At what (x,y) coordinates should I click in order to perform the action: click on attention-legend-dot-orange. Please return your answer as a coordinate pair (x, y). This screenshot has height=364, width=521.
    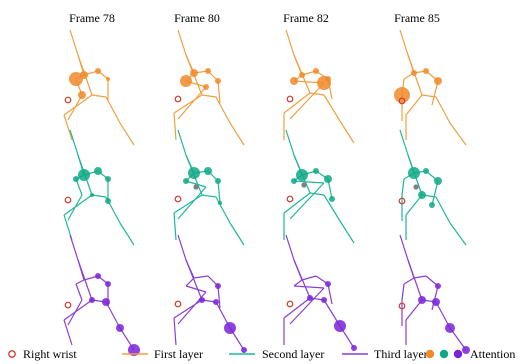
    Looking at the image, I should click on (430, 354).